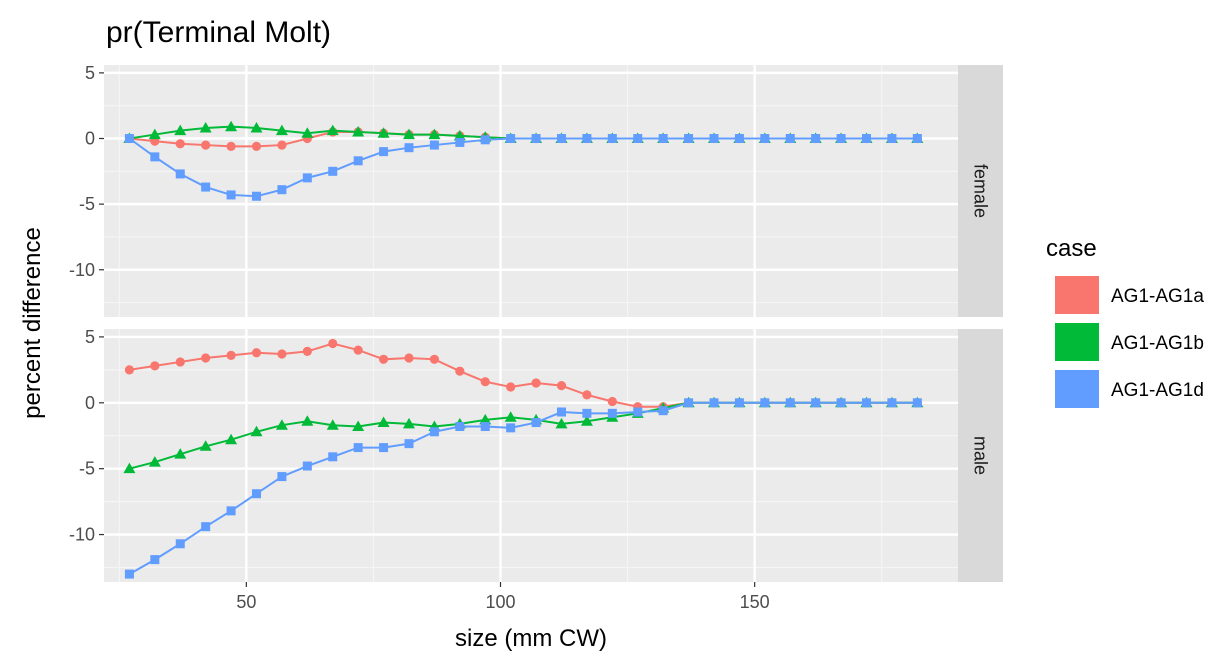 The width and height of the screenshot is (1227, 660). I want to click on legend-label: AG1-AG1d, so click(1157, 390).